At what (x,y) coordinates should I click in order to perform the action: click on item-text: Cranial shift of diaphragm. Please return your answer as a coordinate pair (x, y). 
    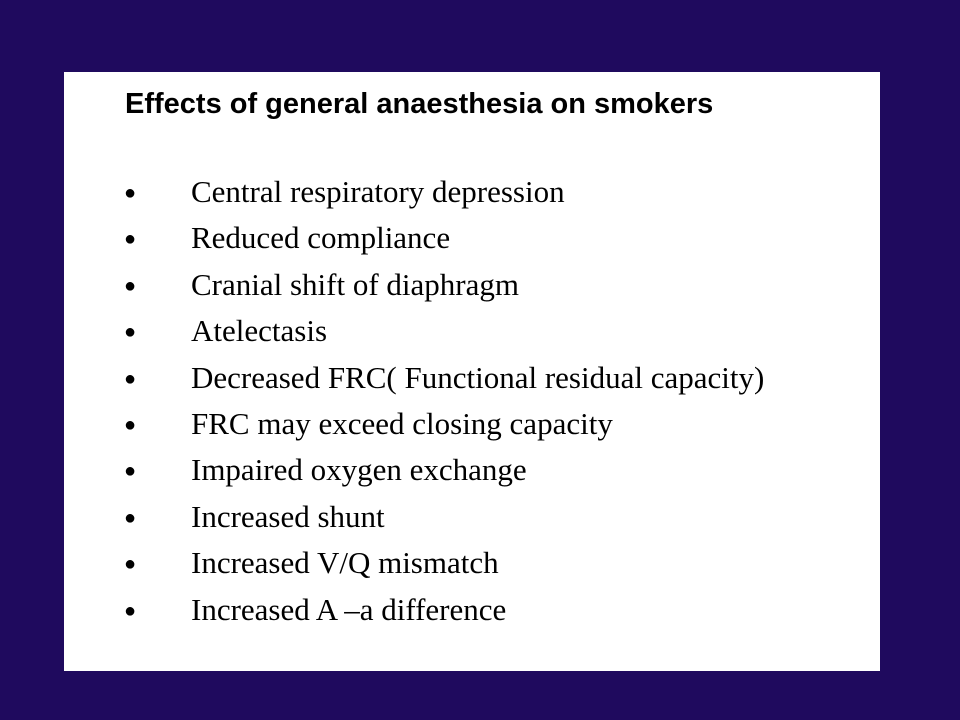
    Looking at the image, I should click on (355, 284).